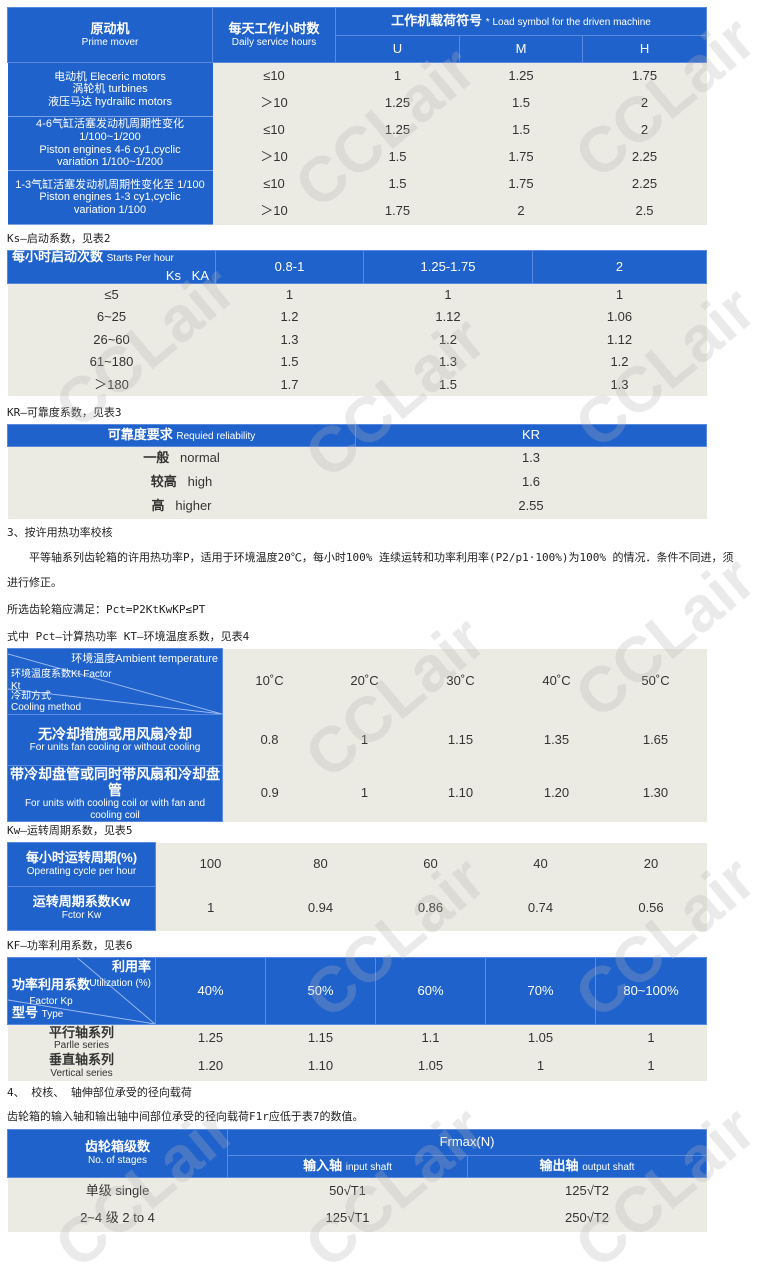 The width and height of the screenshot is (781, 1283). I want to click on table-row: ＞10 1.5 1.75 2.25, so click(357, 157).